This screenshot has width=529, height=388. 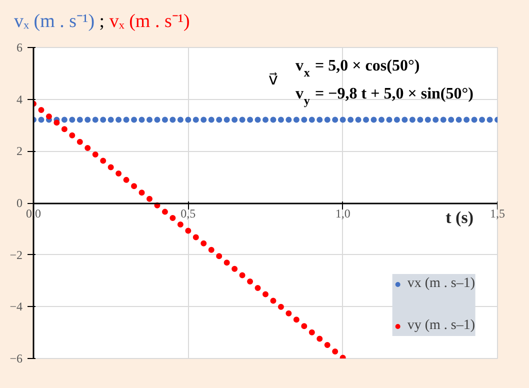 What do you see at coordinates (102, 21) in the screenshot?
I see `chart-title: vₓ (m . s⁻¹) ; vₓ (m . s⁻¹)` at bounding box center [102, 21].